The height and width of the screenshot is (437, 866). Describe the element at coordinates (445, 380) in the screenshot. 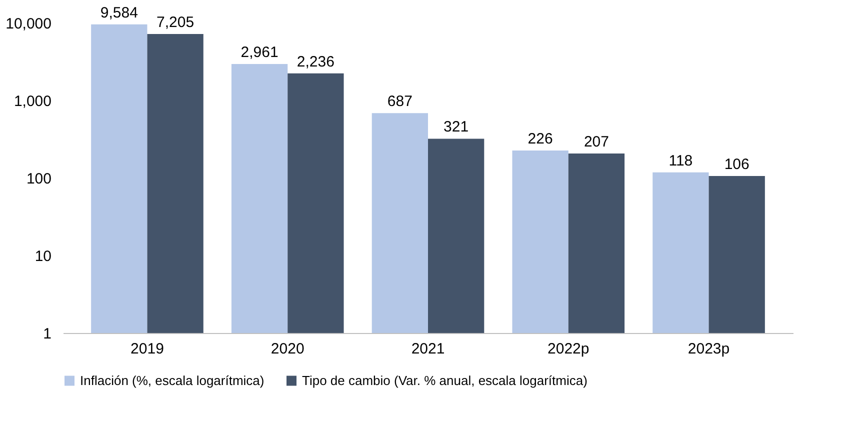

I see `legend-label: Tipo de cambio (Var. % anual, escala logarítmica)` at that location.